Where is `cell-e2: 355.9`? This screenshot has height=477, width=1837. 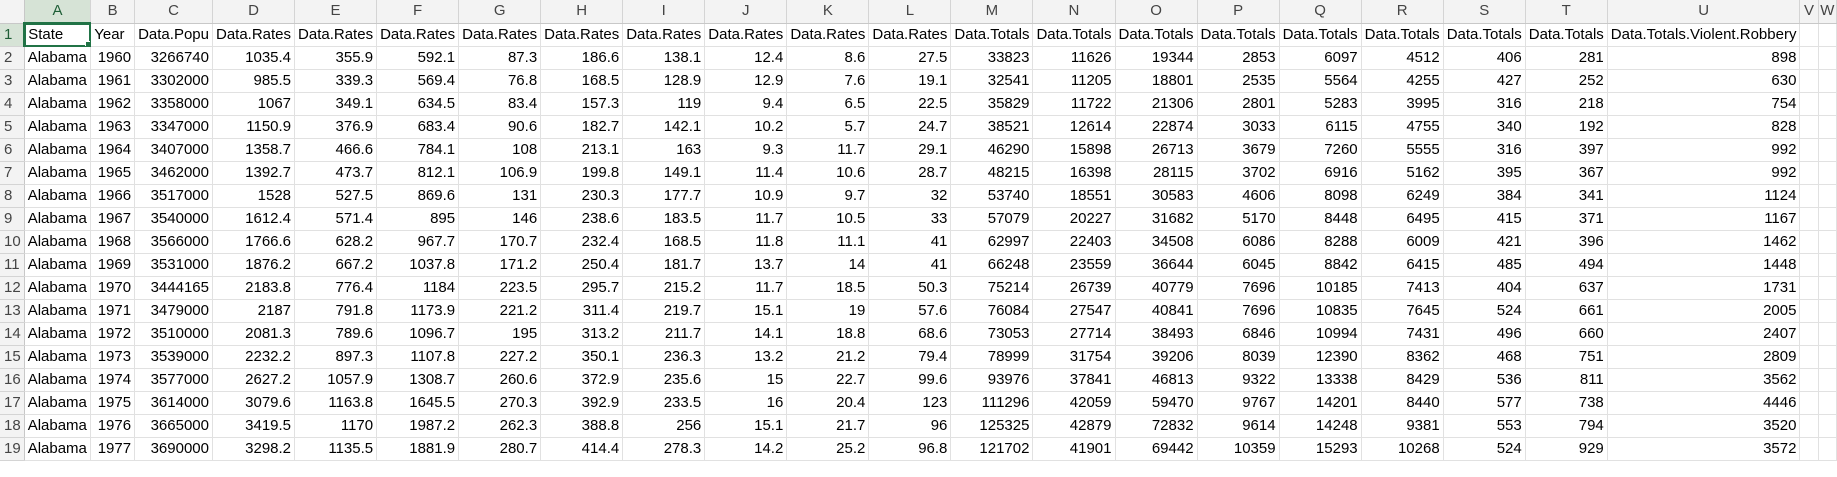
cell-e2: 355.9 is located at coordinates (336, 58).